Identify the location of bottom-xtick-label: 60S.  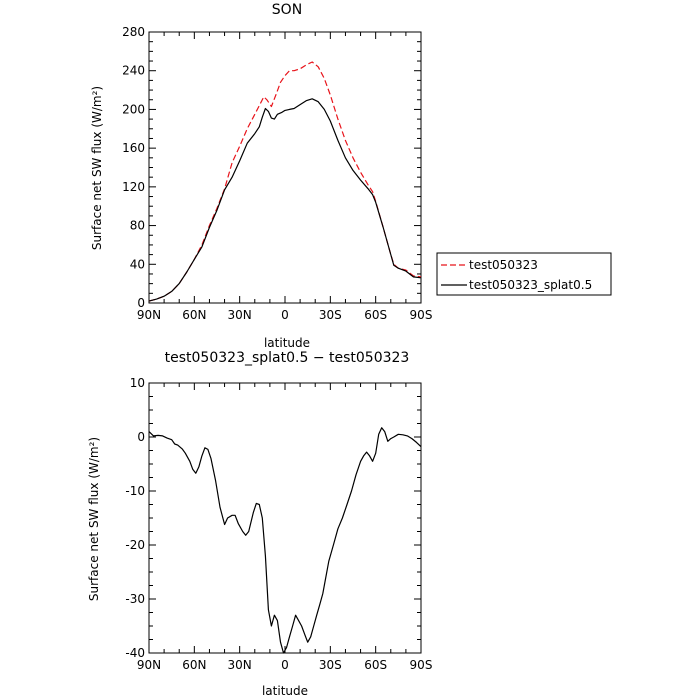
(375, 665).